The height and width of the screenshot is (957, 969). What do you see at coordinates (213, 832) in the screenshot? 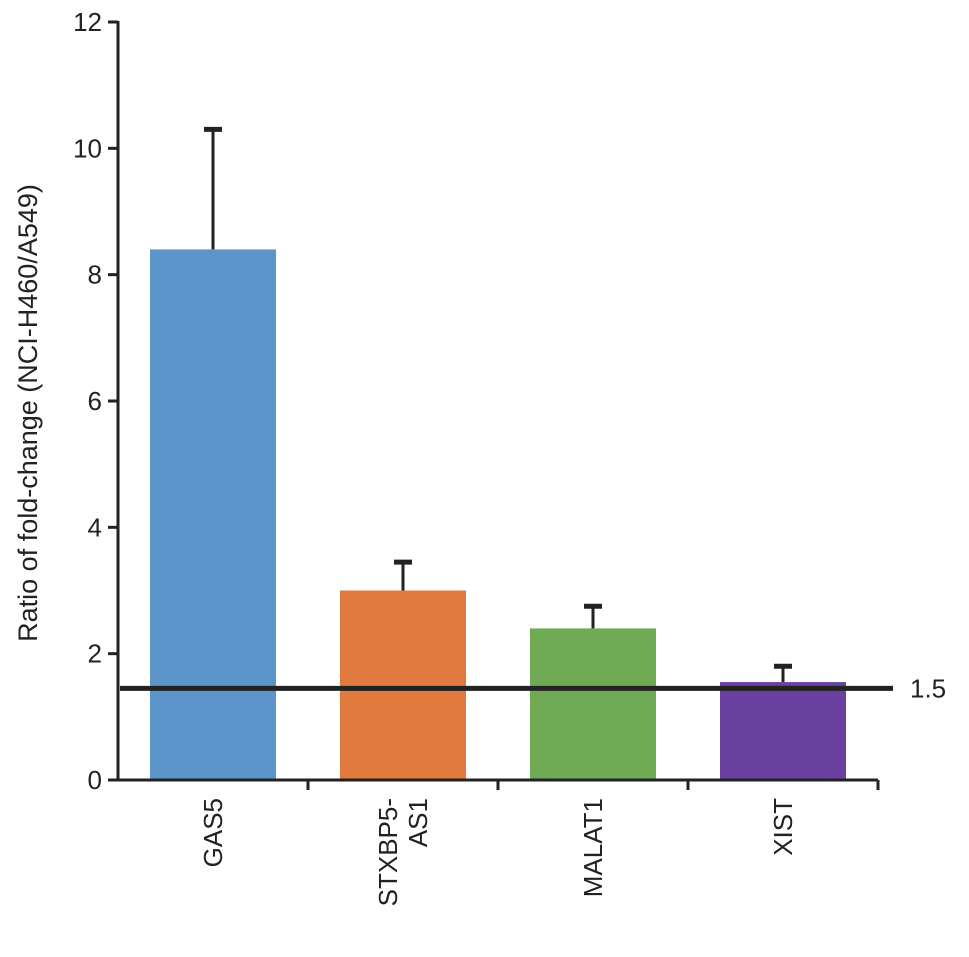
I see `x-category-label: GAS5` at bounding box center [213, 832].